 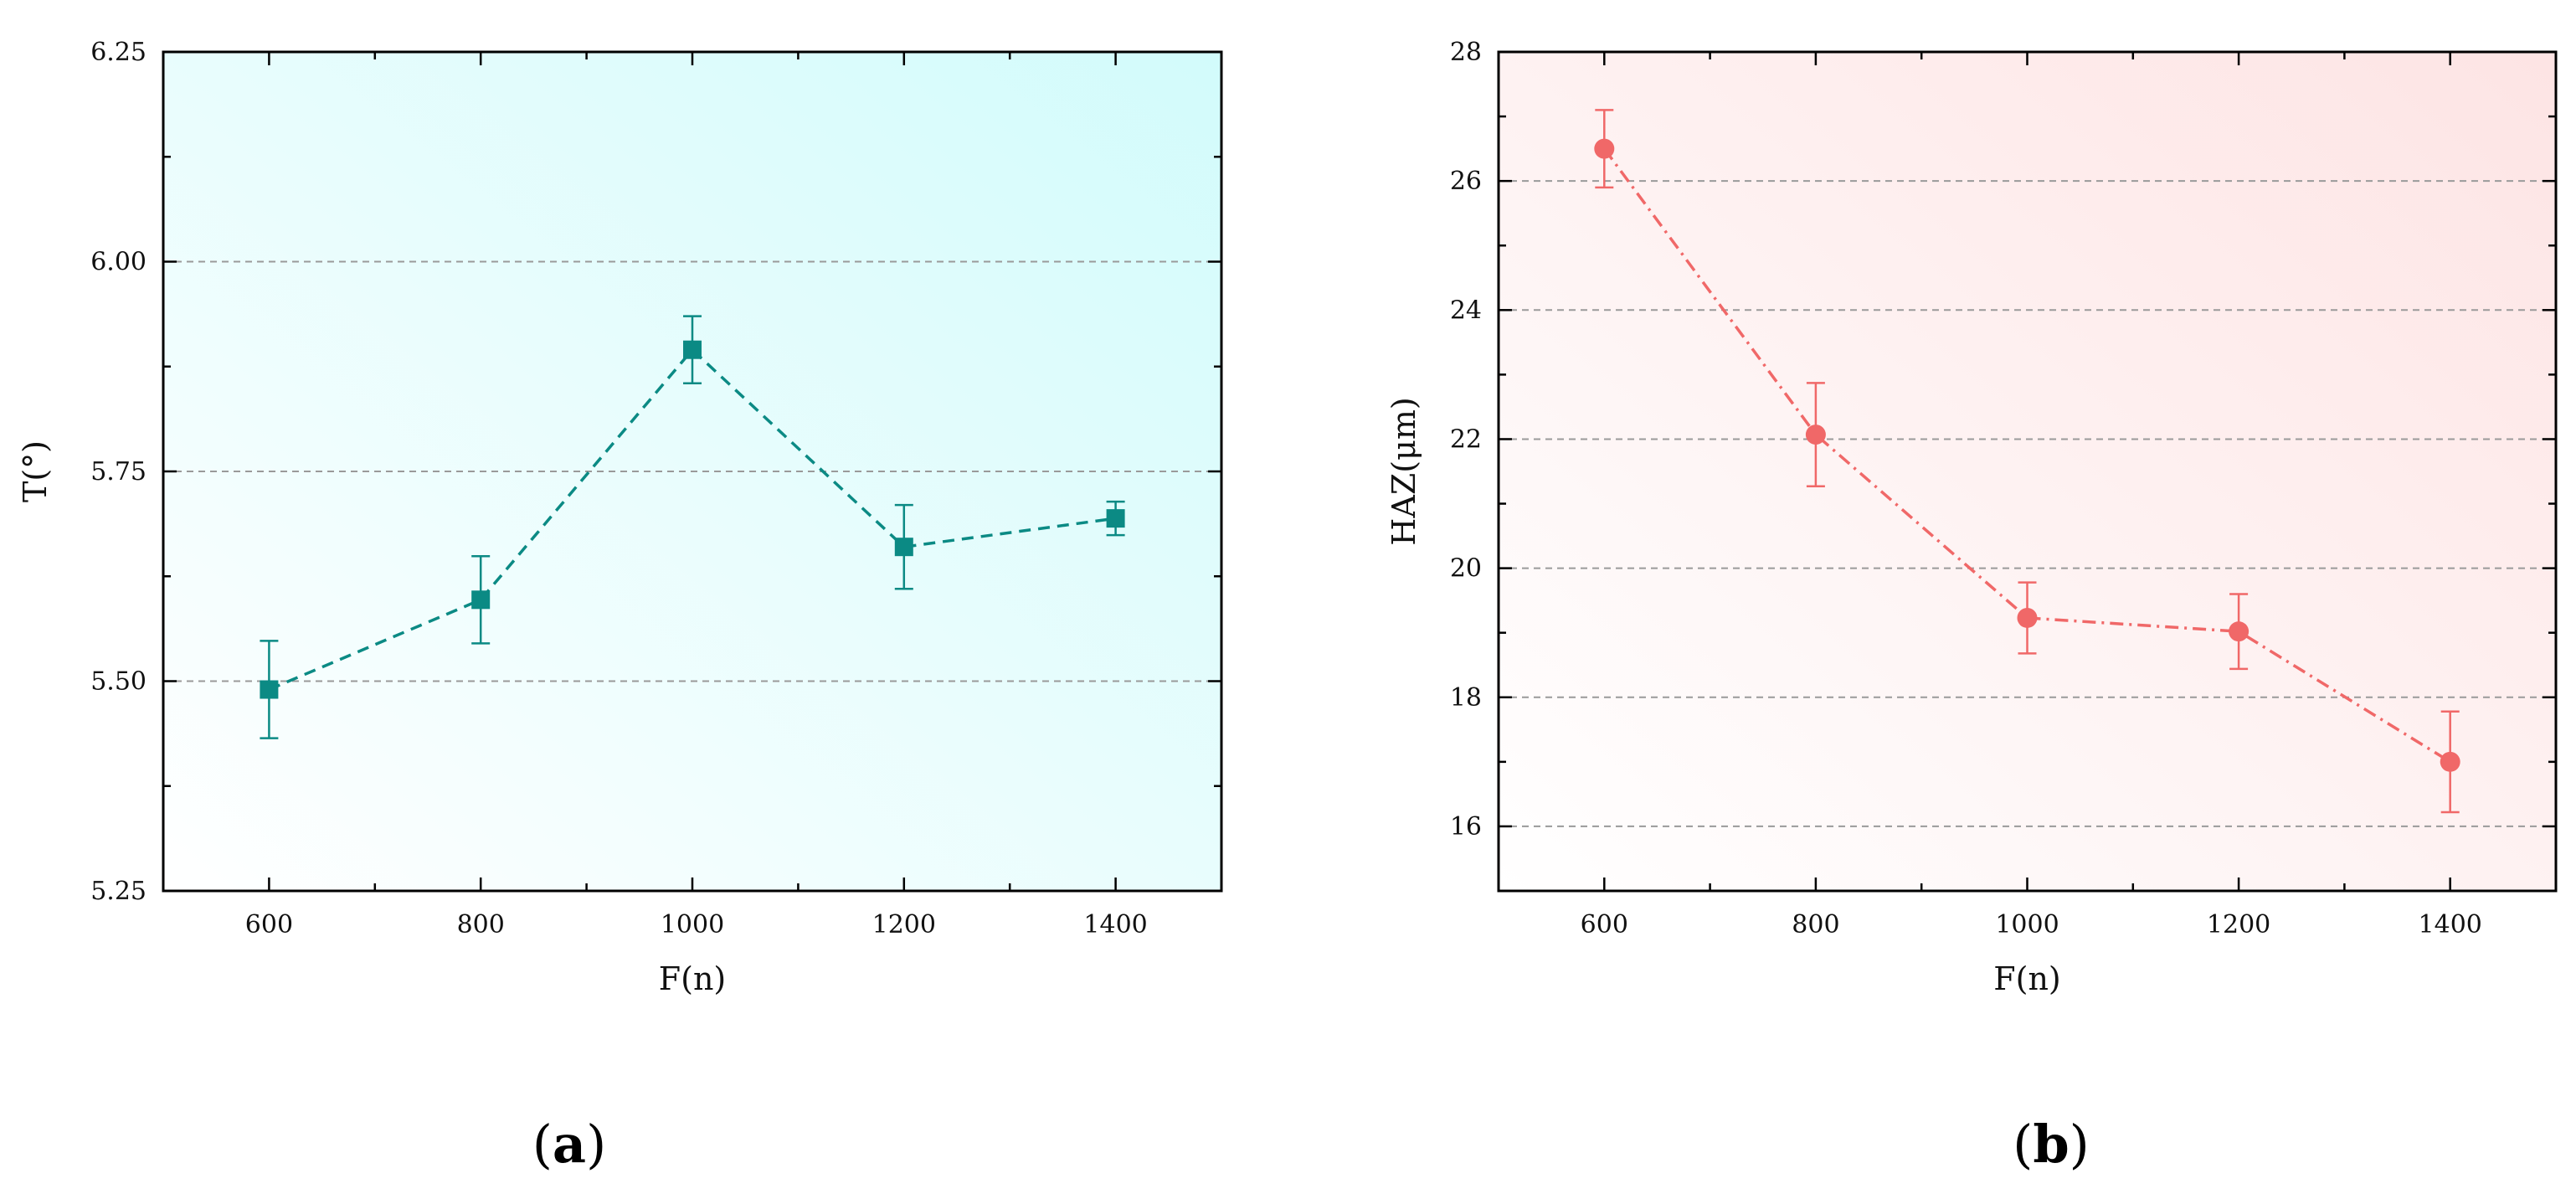 I want to click on y-tick-label: 16, so click(x=1466, y=826).